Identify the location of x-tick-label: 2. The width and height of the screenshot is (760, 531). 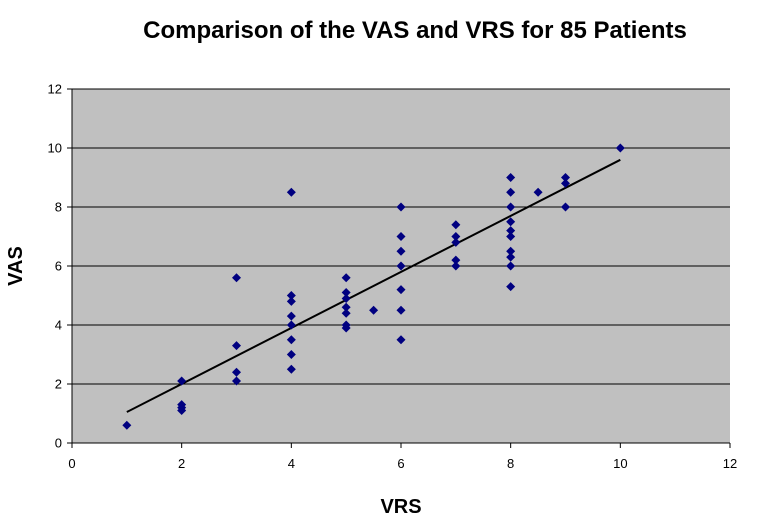
(181, 463).